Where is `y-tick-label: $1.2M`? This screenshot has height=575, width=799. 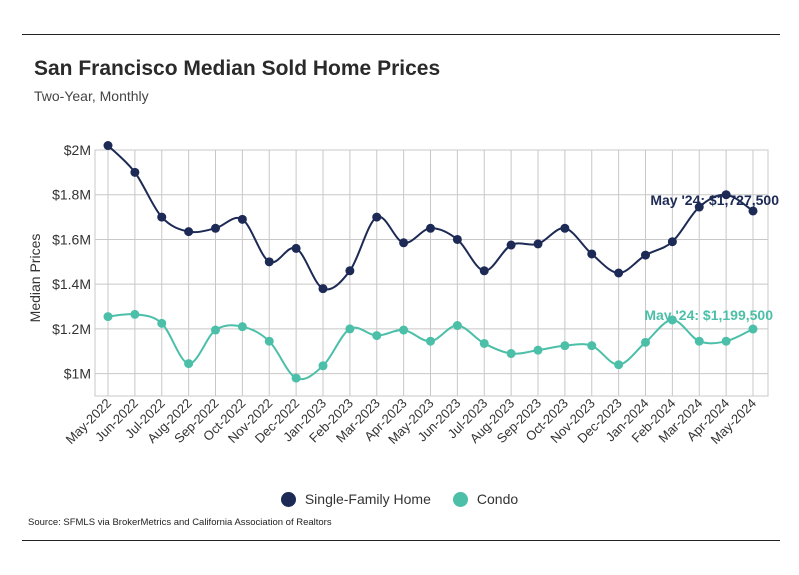
y-tick-label: $1.2M is located at coordinates (71, 329).